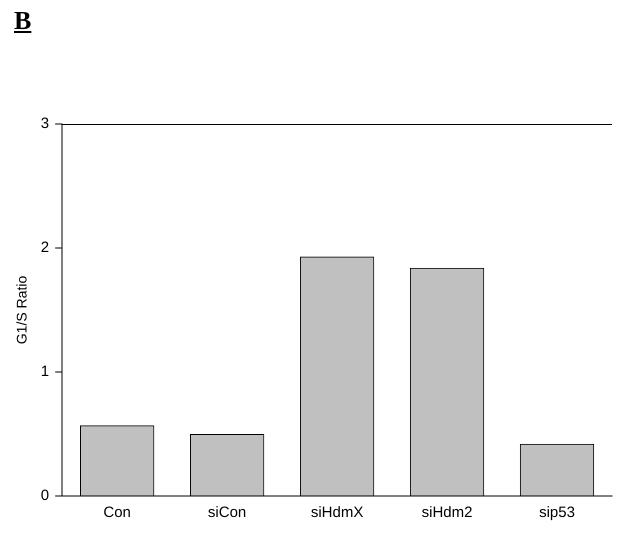  What do you see at coordinates (45, 247) in the screenshot?
I see `y-tick-label: 2` at bounding box center [45, 247].